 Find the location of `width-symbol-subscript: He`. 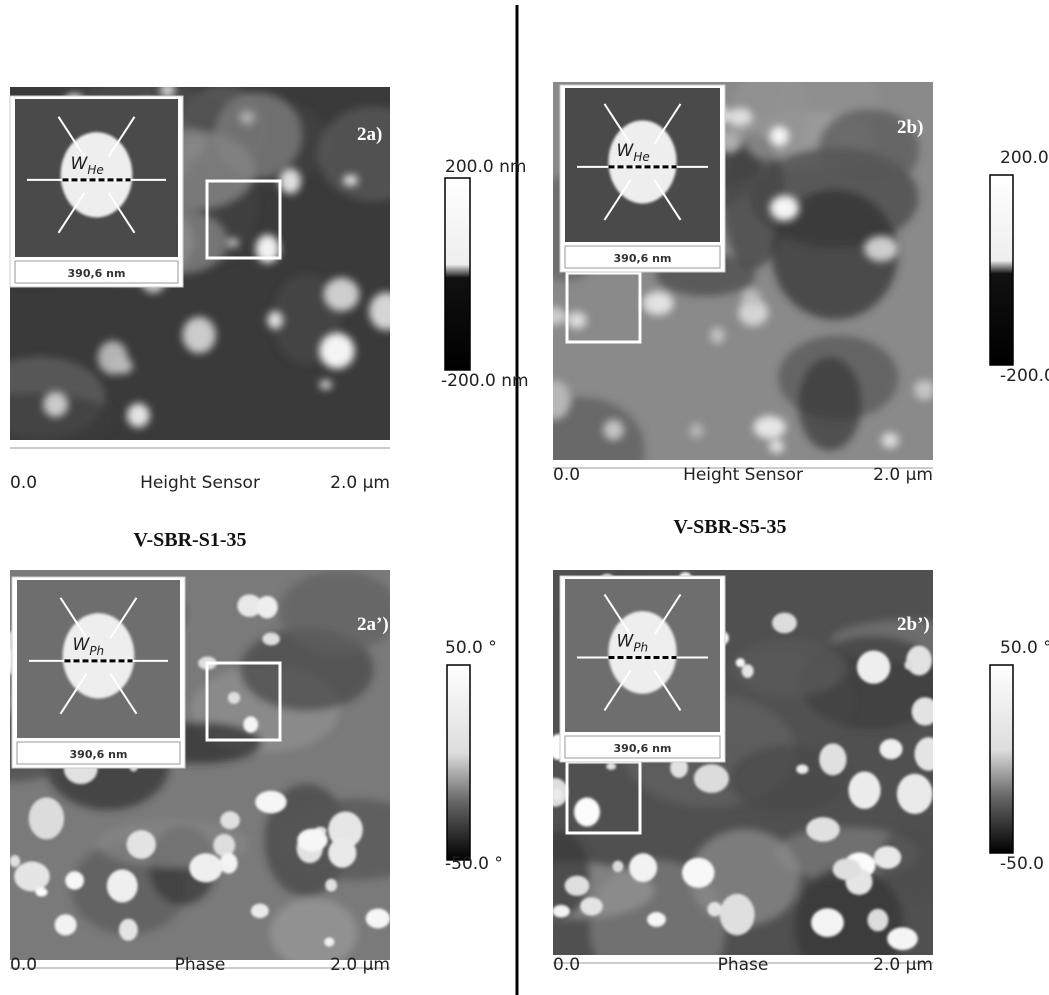

width-symbol-subscript: He is located at coordinates (641, 157).